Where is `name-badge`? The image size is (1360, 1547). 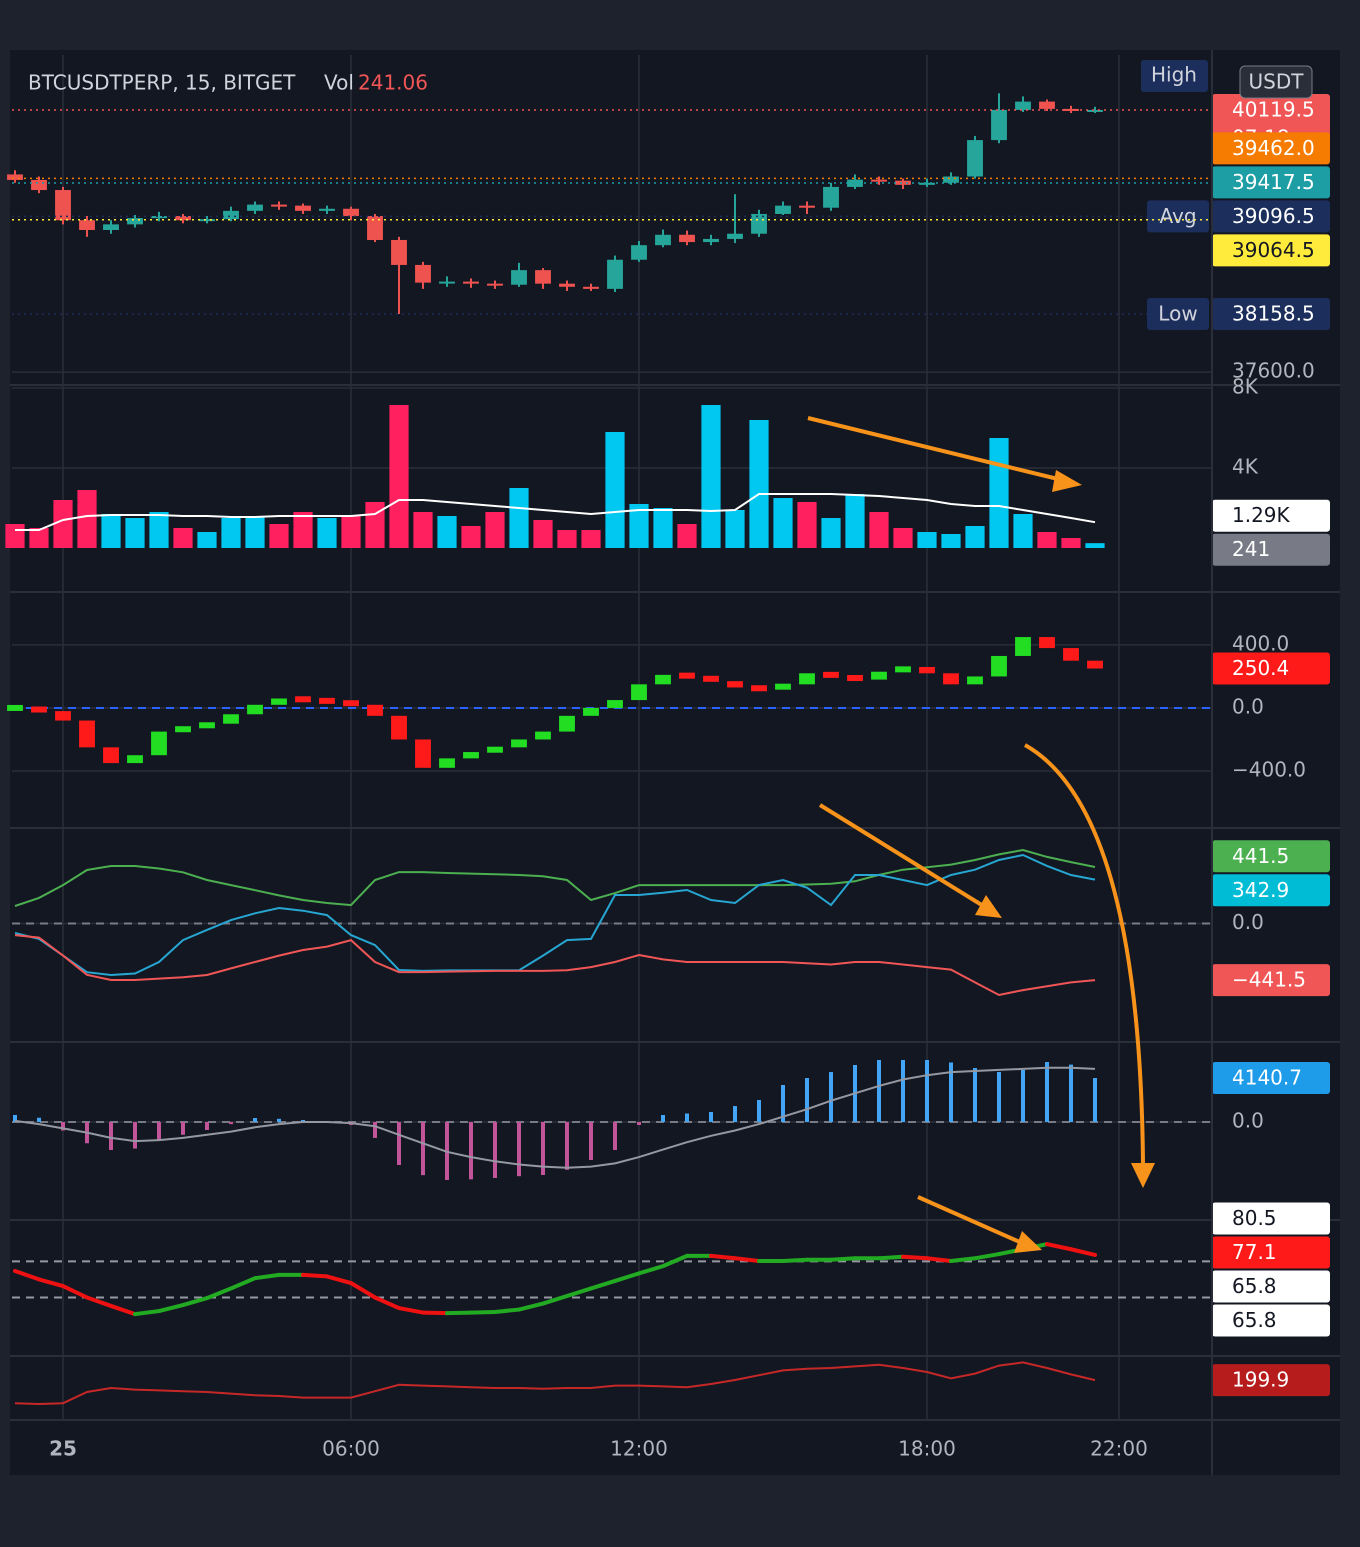 name-badge is located at coordinates (1178, 216).